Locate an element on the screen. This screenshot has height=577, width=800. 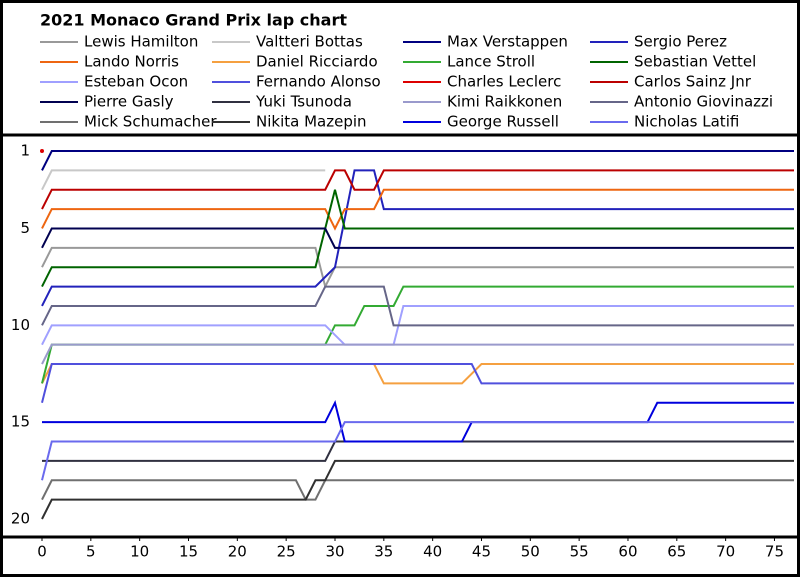
legend-label: Sebastian Vettel is located at coordinates (695, 62).